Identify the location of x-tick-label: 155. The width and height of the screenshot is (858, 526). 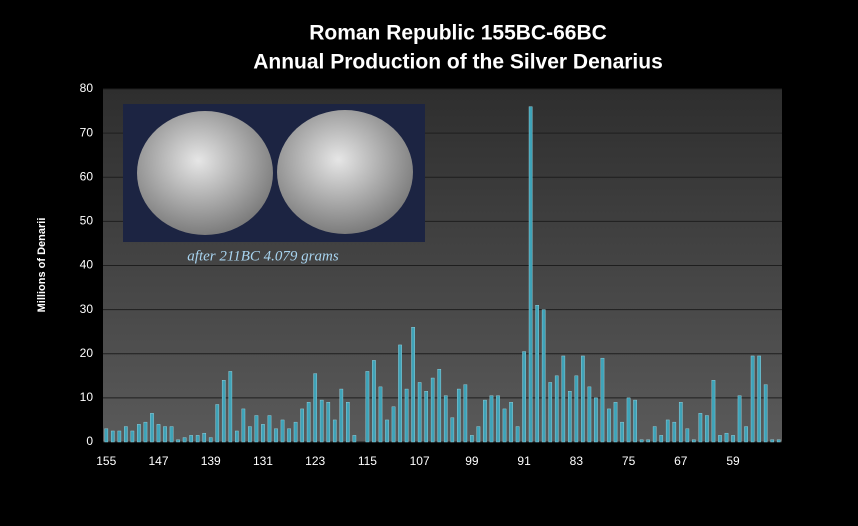
(106, 461).